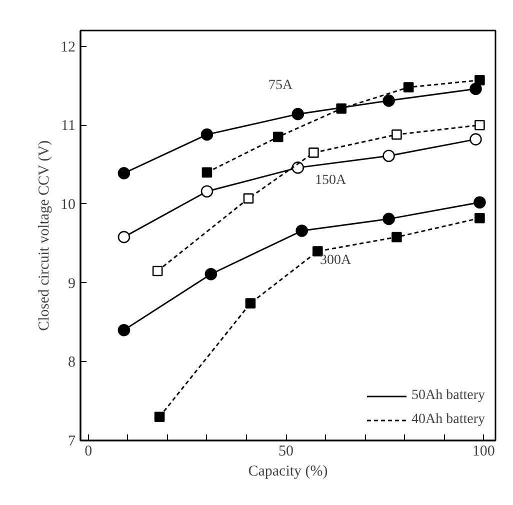  Describe the element at coordinates (483, 452) in the screenshot. I see `x-tick-label: 100` at that location.